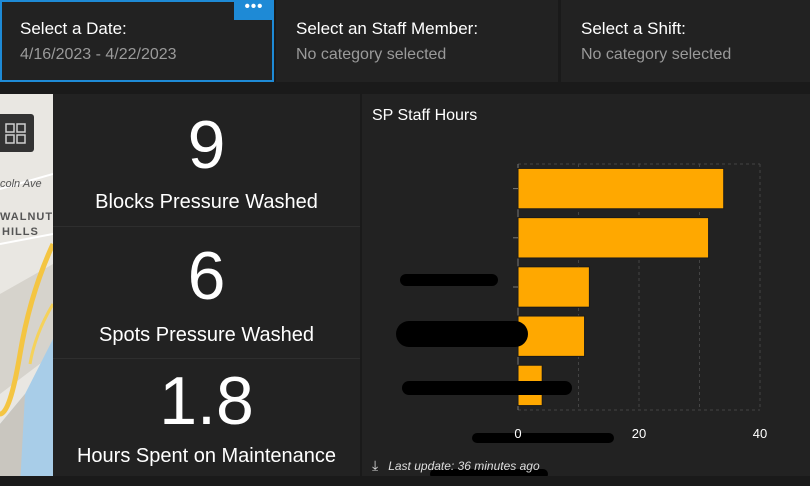  Describe the element at coordinates (137, 41) in the screenshot. I see `date-filter: Select a Date: 4/16/2023 - 4/22/2023 •••` at that location.